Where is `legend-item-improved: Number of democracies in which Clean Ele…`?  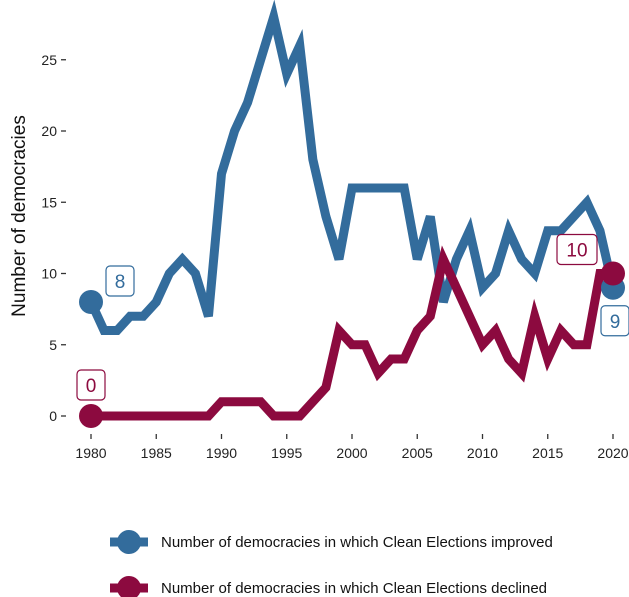 legend-item-improved: Number of democracies in which Clean Ele… is located at coordinates (331, 542).